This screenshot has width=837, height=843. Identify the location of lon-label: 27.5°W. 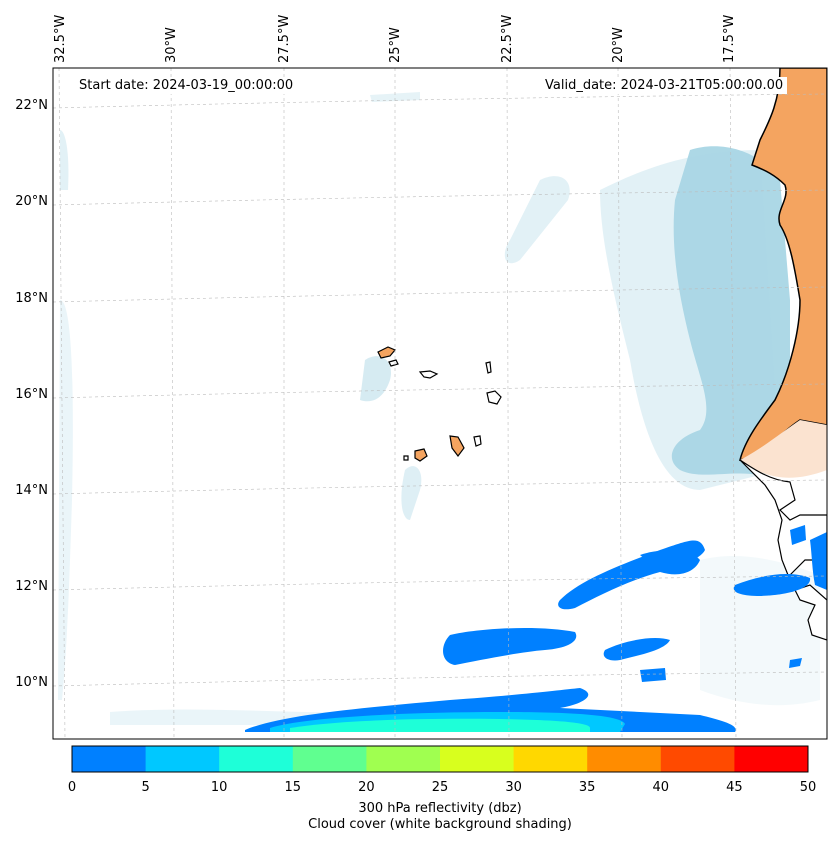
(284, 38).